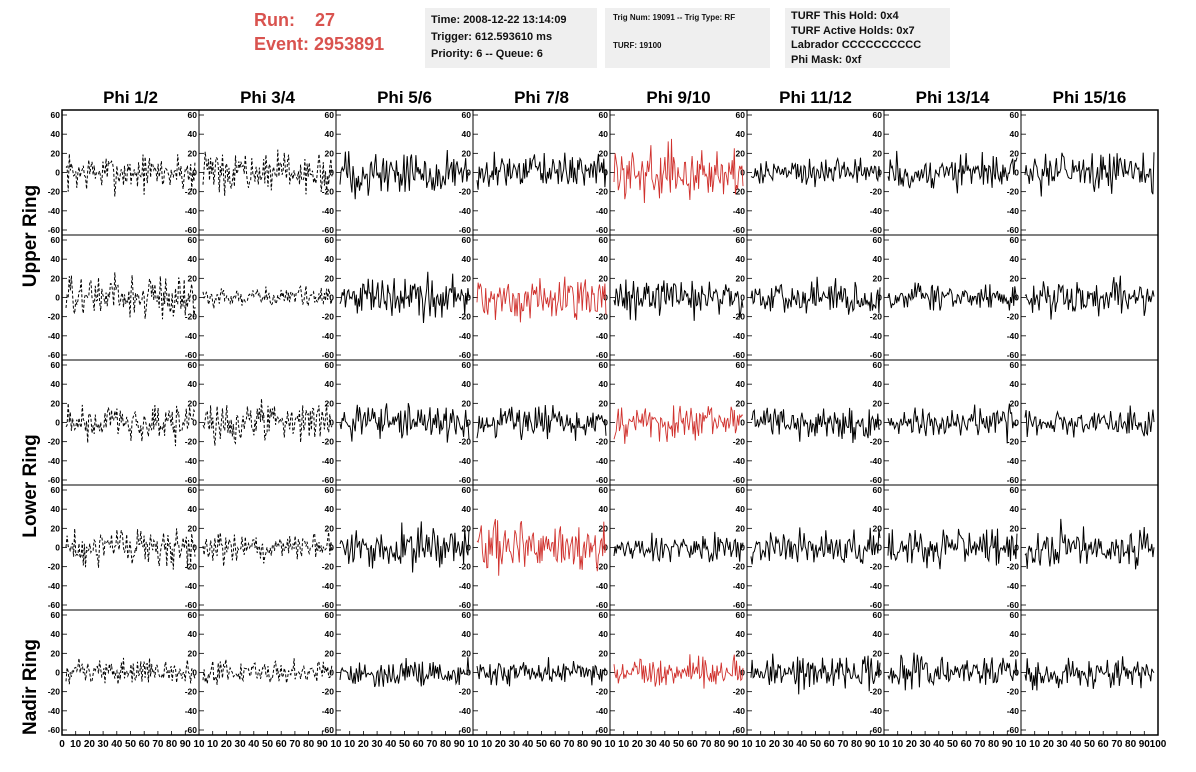  I want to click on run-label: Run:, so click(274, 20).